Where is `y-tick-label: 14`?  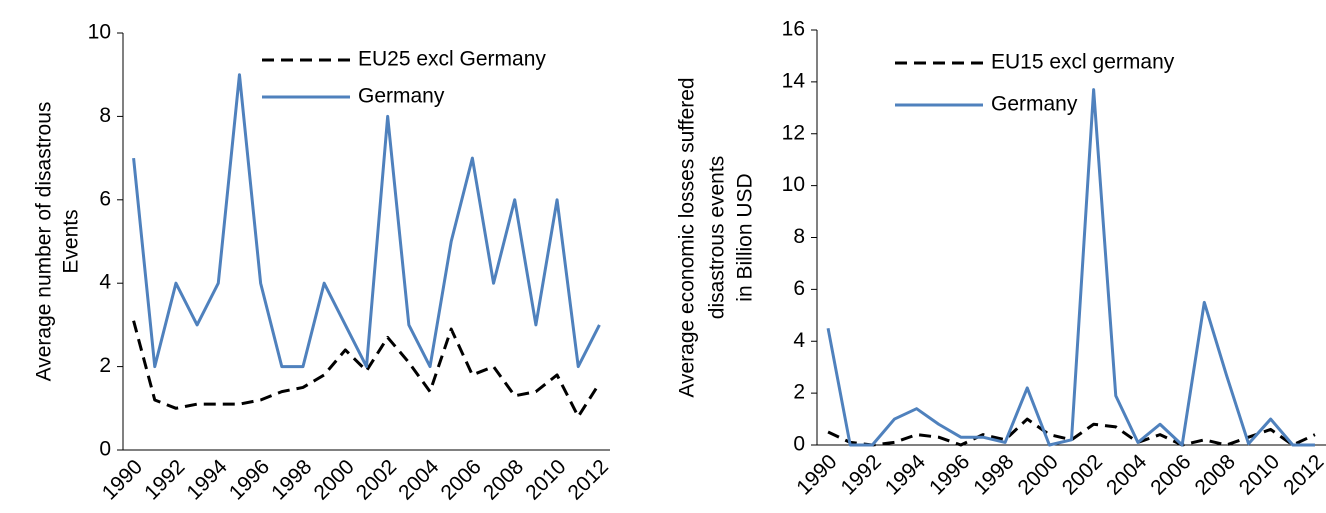
y-tick-label: 14 is located at coordinates (794, 80).